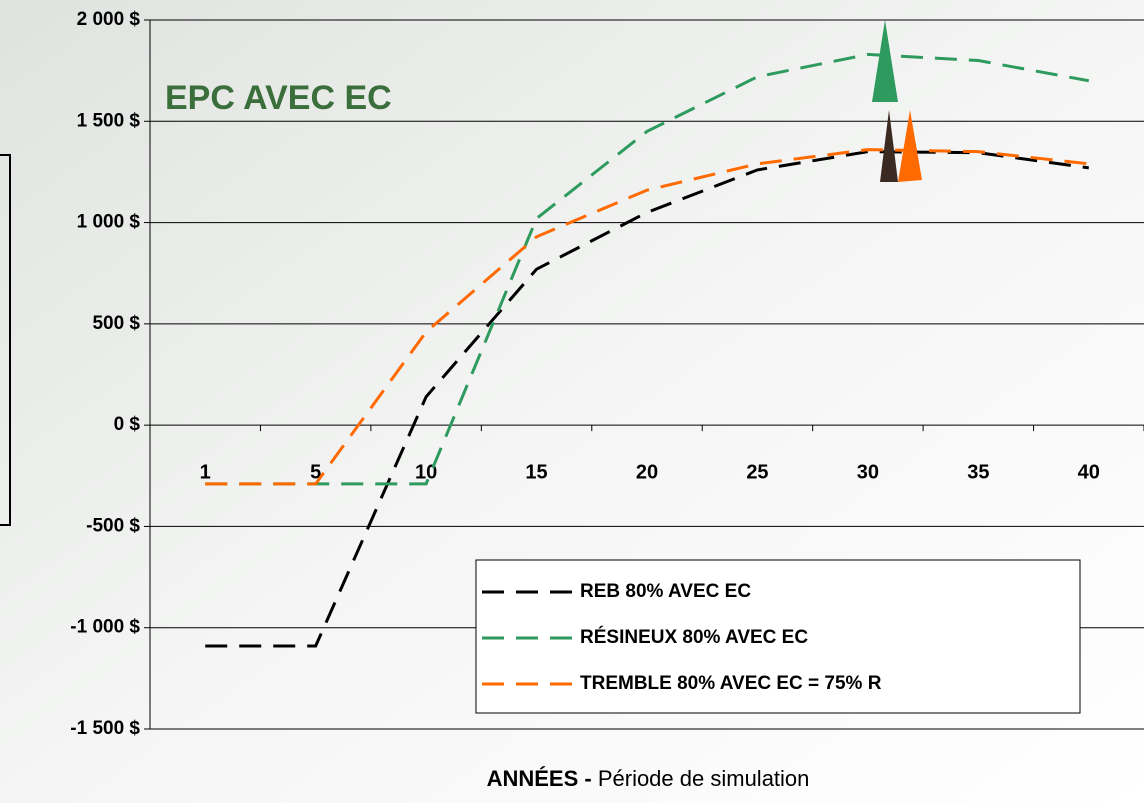  I want to click on y-tick-label: -1 000 $, so click(105, 627).